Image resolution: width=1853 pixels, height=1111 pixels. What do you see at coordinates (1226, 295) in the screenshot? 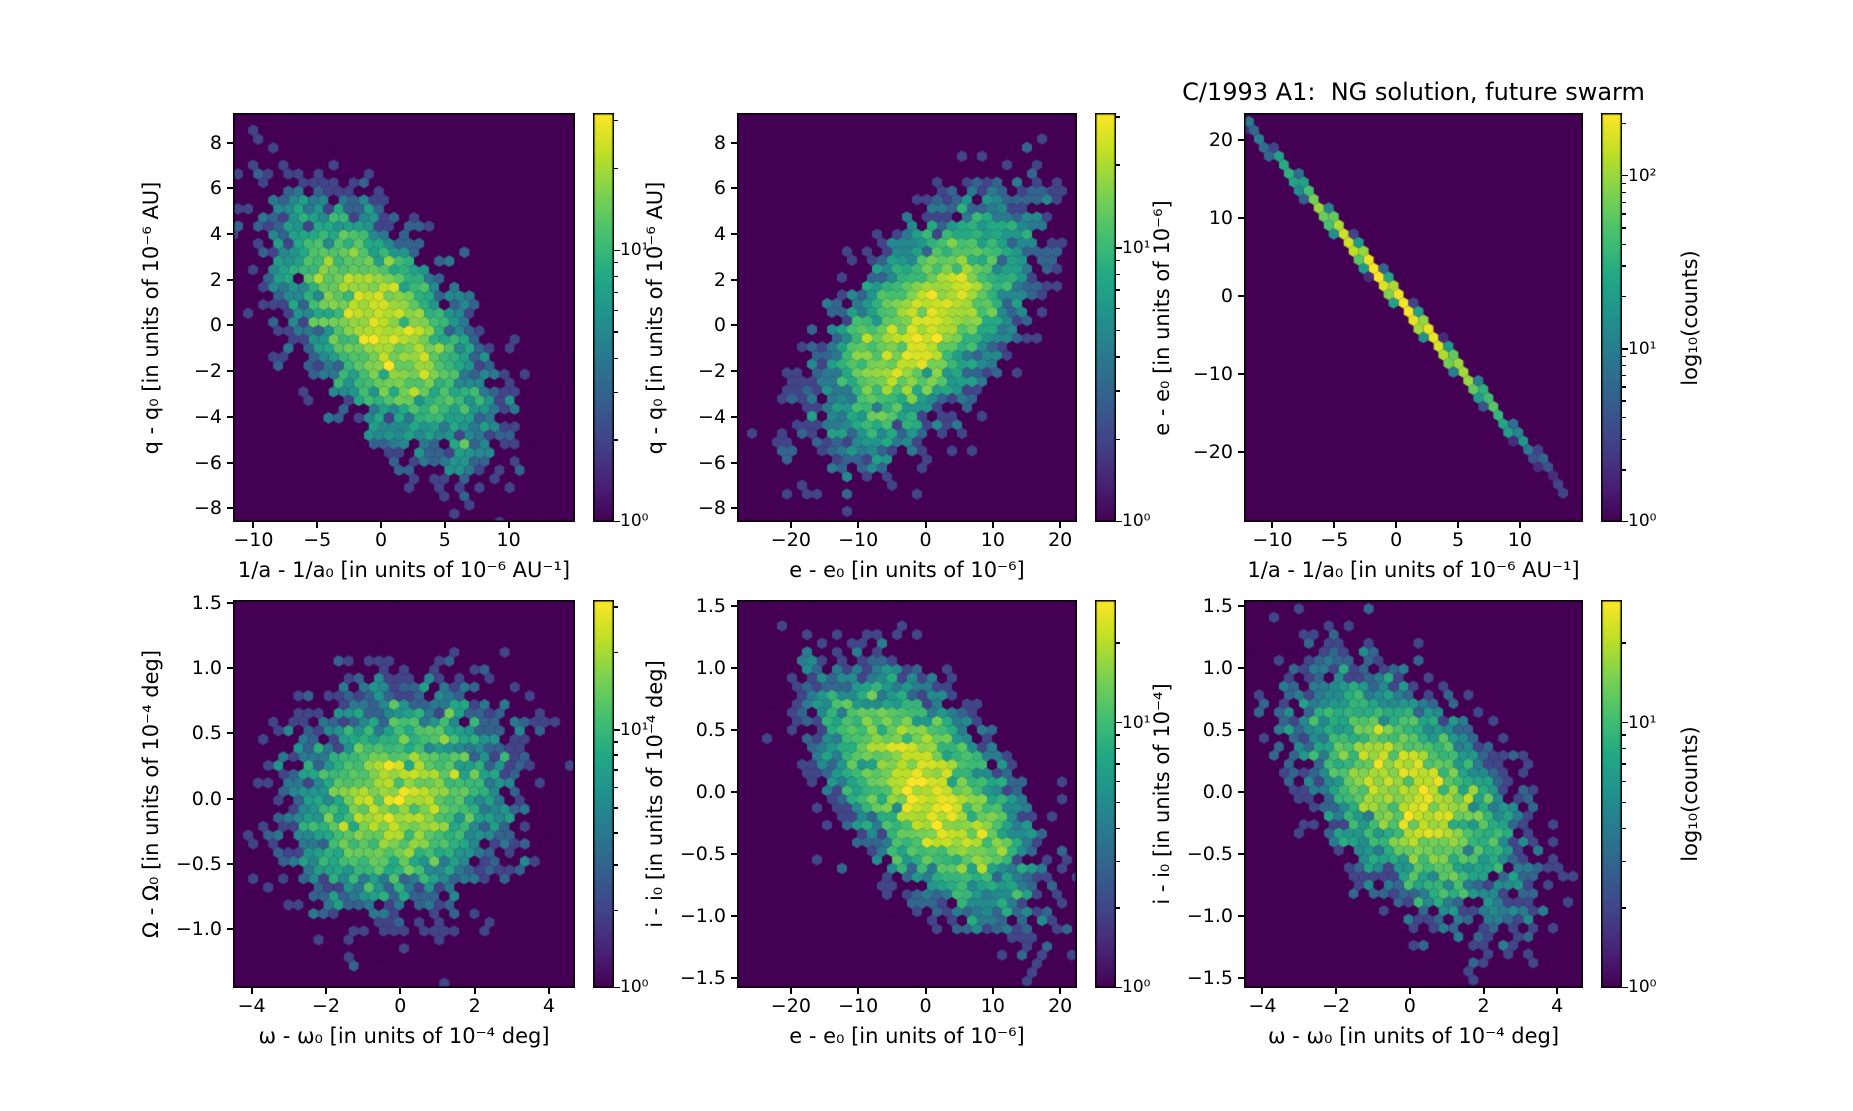
I see `y-tick-label: 0` at bounding box center [1226, 295].